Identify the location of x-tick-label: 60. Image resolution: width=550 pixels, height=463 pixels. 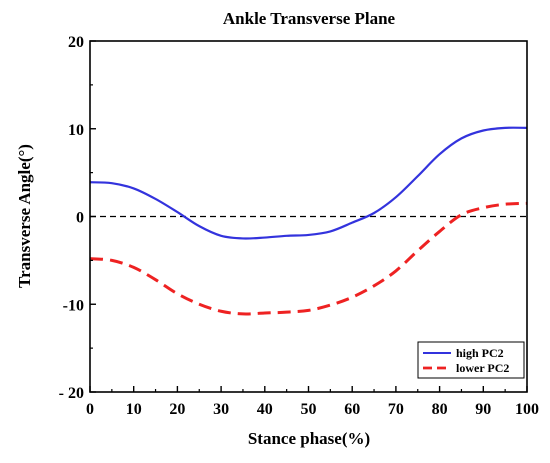
(352, 409).